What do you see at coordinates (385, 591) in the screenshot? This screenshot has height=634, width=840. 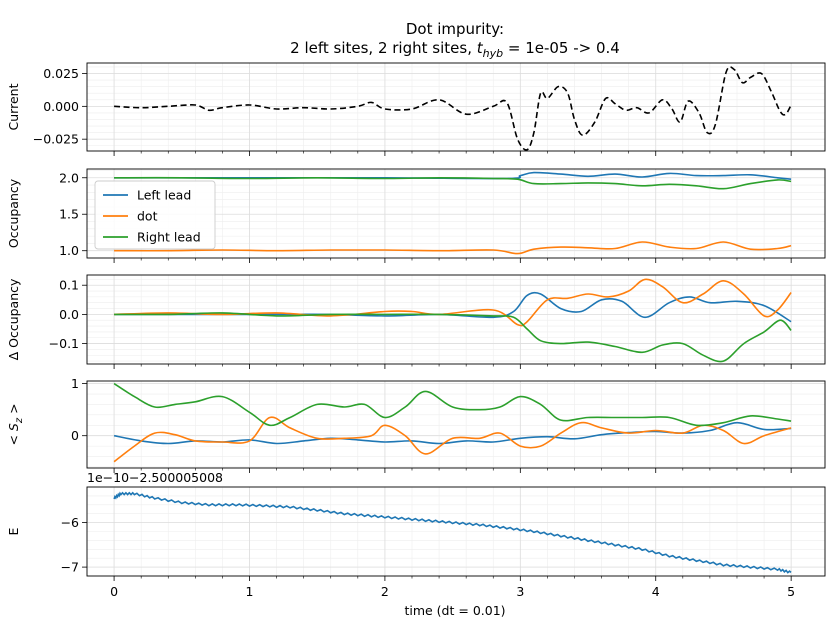 I see `x-tick-label: 2` at bounding box center [385, 591].